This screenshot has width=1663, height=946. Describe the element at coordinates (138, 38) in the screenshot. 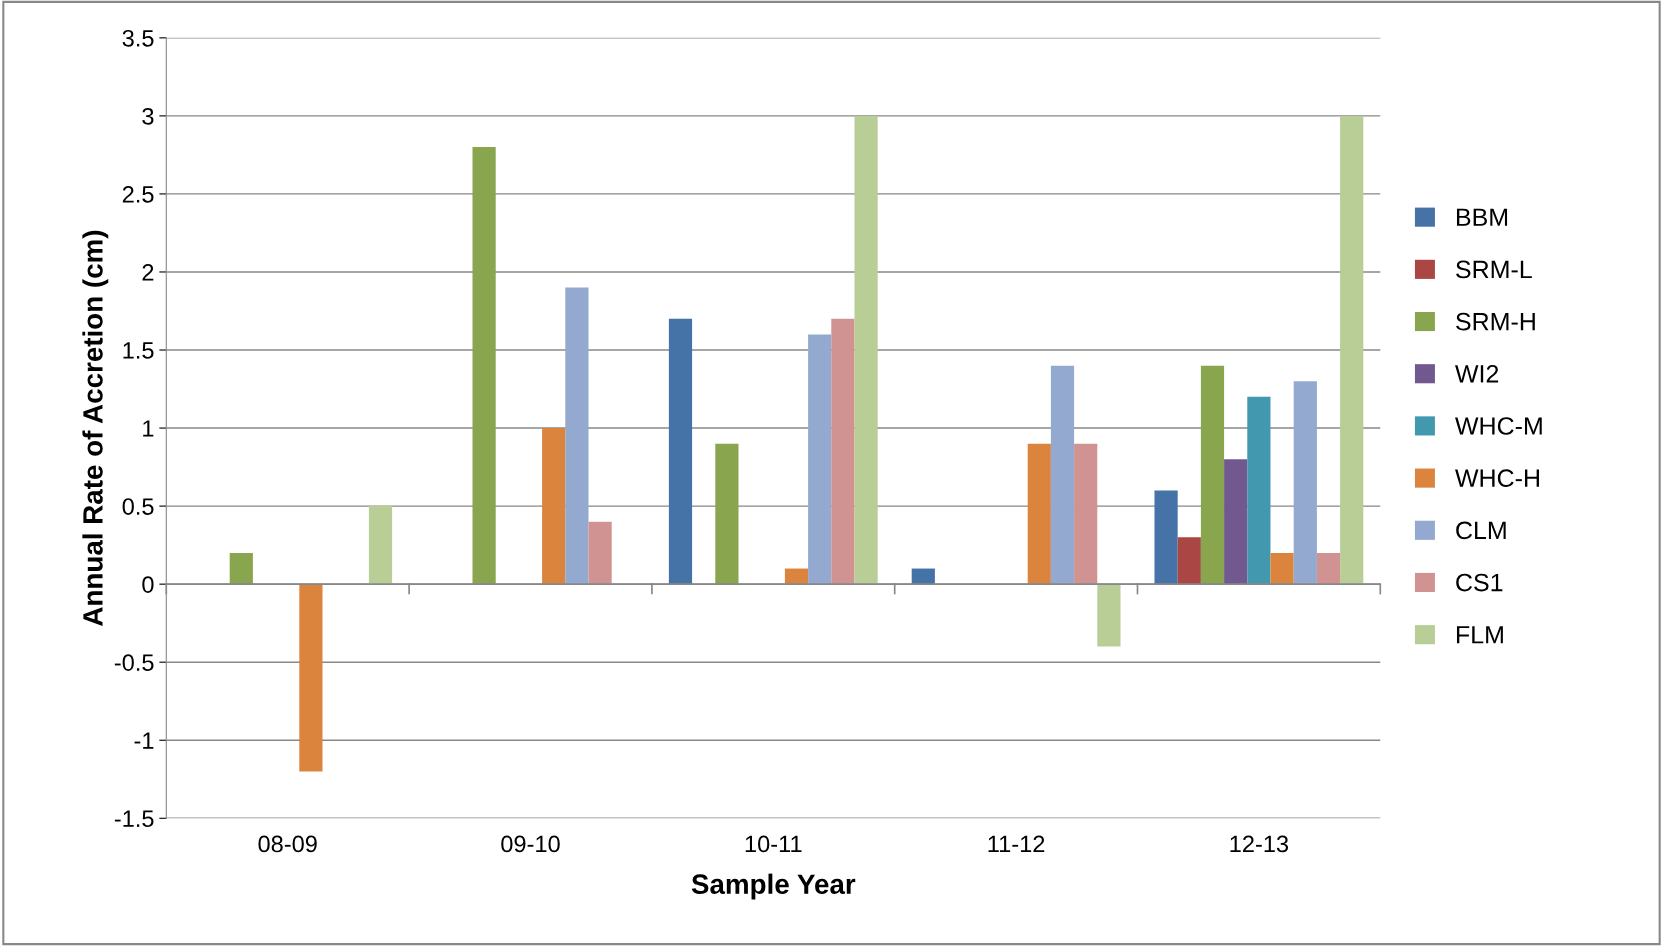

I see `y-tick-label: 3.5` at that location.